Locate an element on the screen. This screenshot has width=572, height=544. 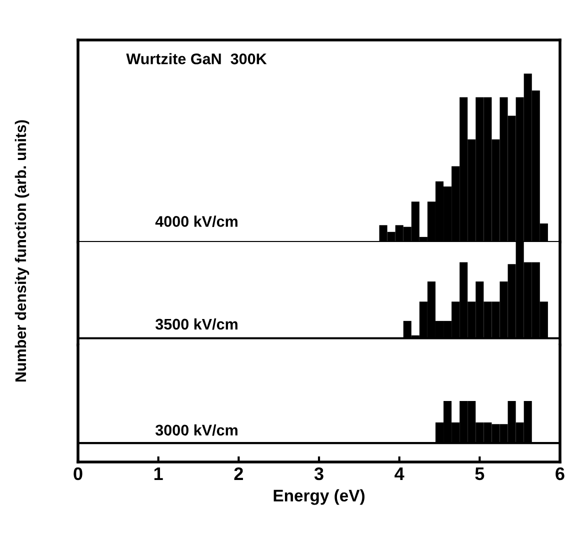
x-tick-label: 1 is located at coordinates (158, 474).